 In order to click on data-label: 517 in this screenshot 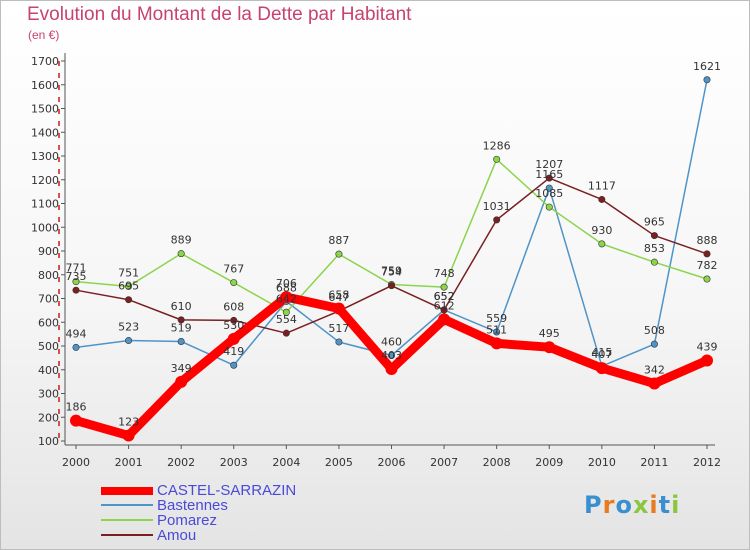, I will do `click(338, 328)`.